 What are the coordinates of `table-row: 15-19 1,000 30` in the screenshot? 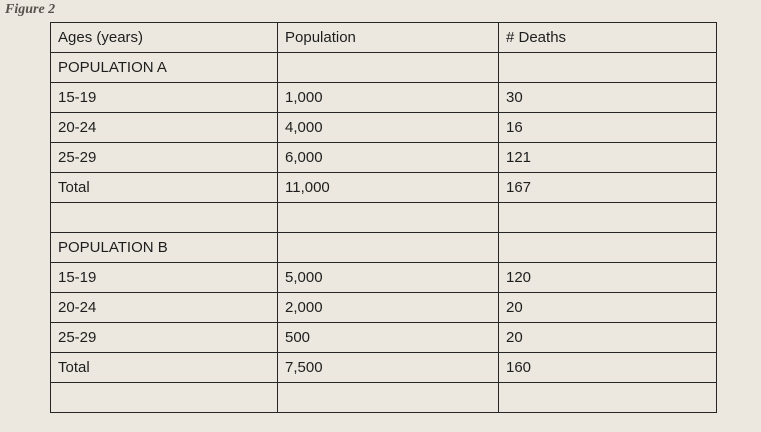 It's located at (383, 97).